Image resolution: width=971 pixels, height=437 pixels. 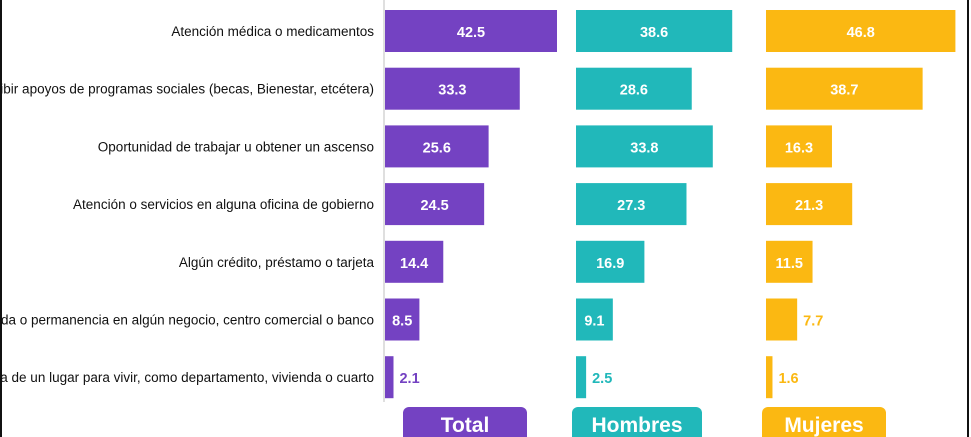 What do you see at coordinates (465, 425) in the screenshot?
I see `legend-label-total: Total` at bounding box center [465, 425].